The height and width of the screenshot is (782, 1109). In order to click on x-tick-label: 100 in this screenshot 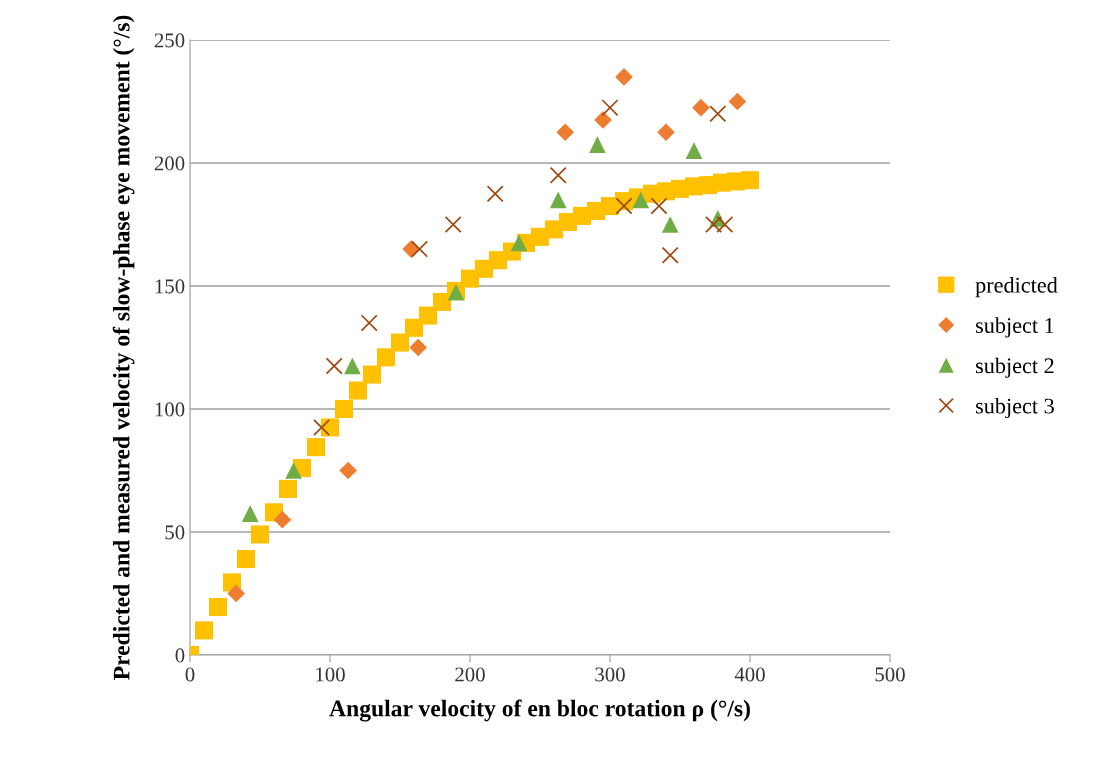, I will do `click(330, 674)`.